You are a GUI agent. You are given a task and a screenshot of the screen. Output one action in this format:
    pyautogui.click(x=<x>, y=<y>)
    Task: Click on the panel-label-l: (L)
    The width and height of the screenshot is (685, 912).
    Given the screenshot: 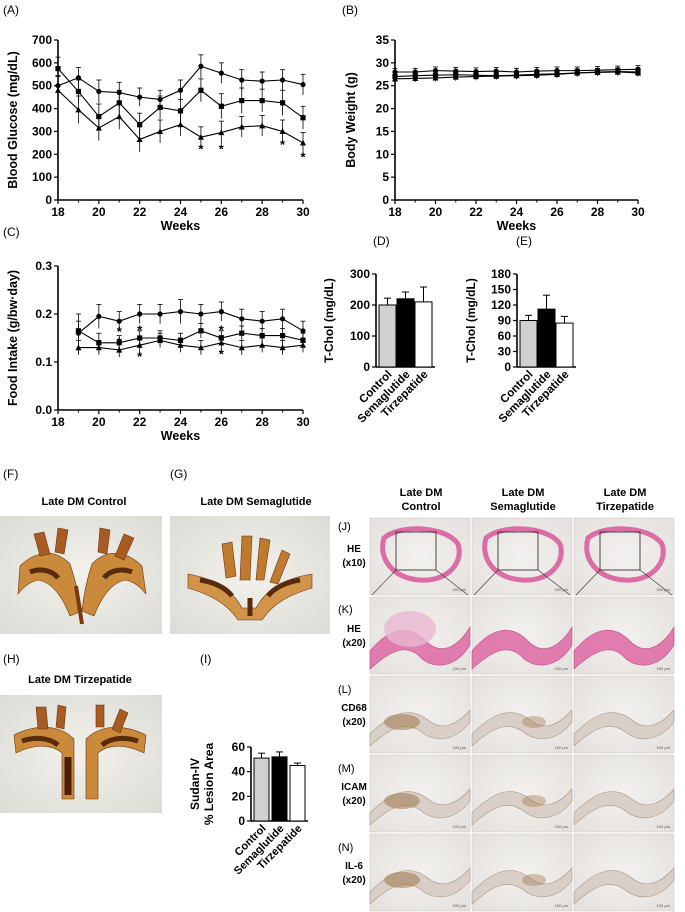 What is the action you would take?
    pyautogui.click(x=344, y=690)
    